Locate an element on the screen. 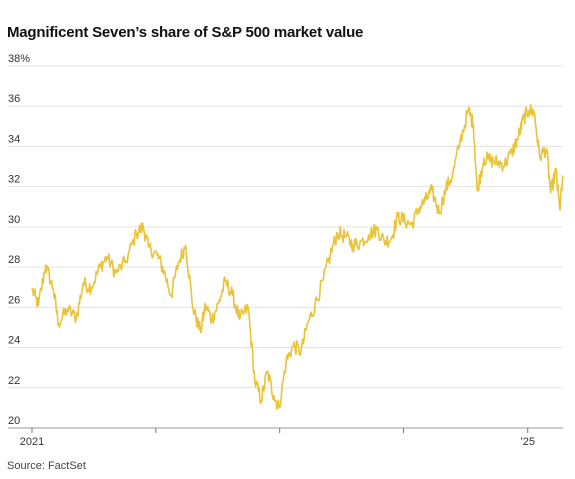 This screenshot has height=479, width=575. y-tick-label: 20 is located at coordinates (14, 421).